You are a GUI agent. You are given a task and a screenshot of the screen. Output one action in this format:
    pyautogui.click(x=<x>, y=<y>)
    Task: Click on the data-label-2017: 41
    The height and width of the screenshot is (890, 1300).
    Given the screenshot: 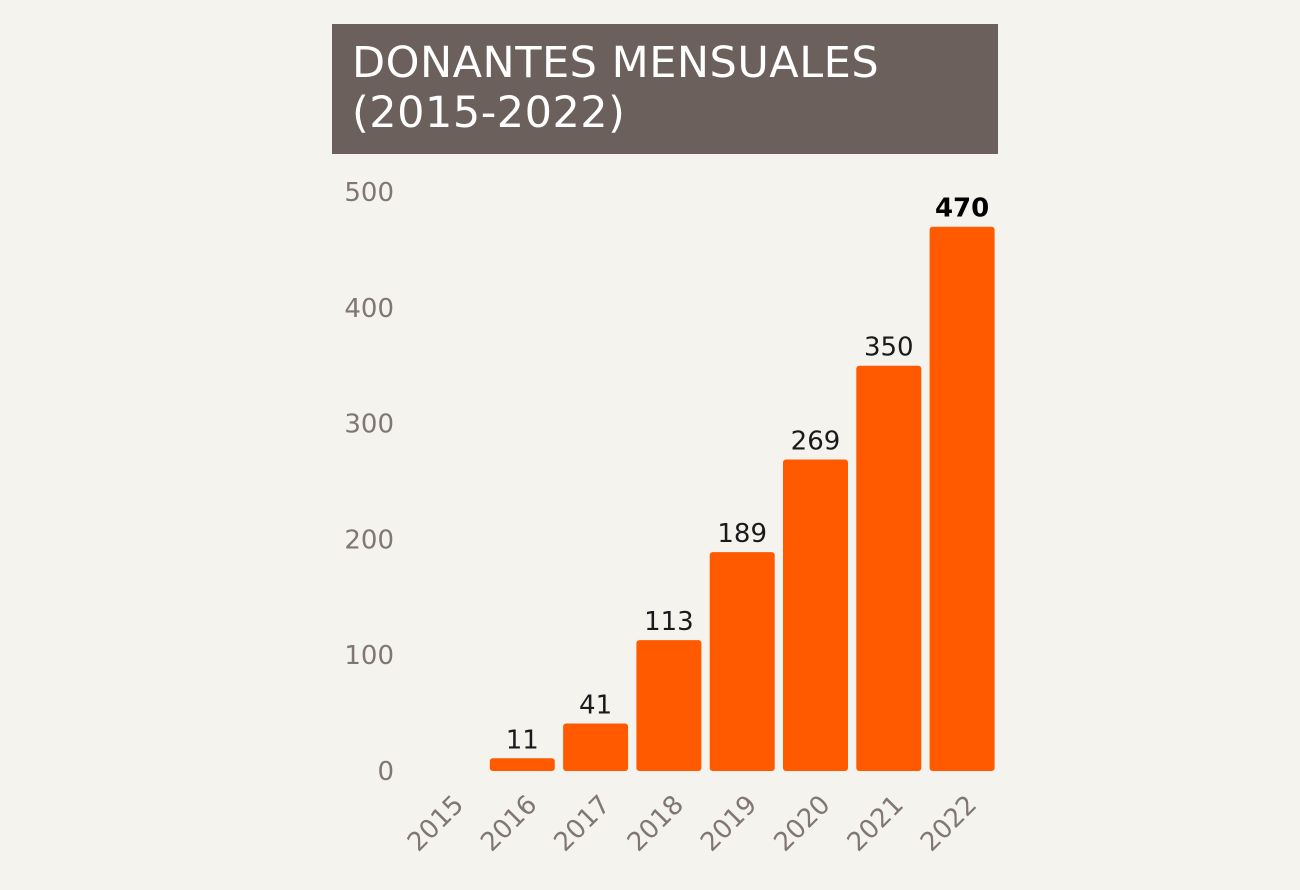 What is the action you would take?
    pyautogui.click(x=595, y=706)
    